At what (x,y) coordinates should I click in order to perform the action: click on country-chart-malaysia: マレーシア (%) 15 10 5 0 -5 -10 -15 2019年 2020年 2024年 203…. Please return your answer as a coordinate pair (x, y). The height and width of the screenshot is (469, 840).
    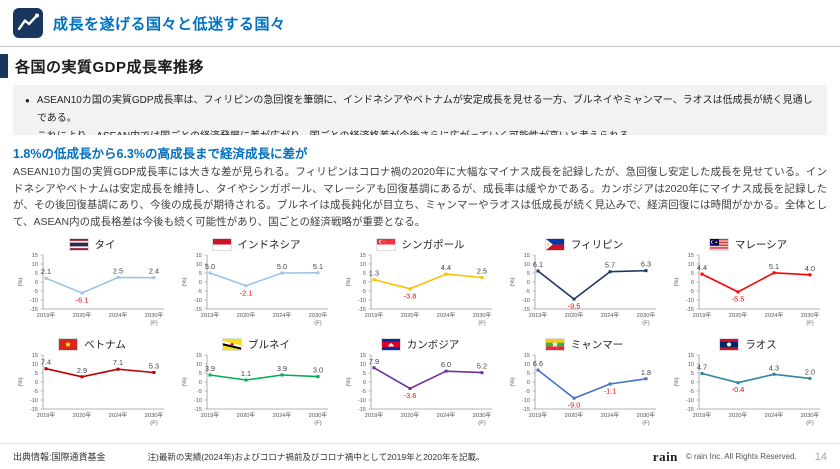
    Looking at the image, I should click on (748, 284).